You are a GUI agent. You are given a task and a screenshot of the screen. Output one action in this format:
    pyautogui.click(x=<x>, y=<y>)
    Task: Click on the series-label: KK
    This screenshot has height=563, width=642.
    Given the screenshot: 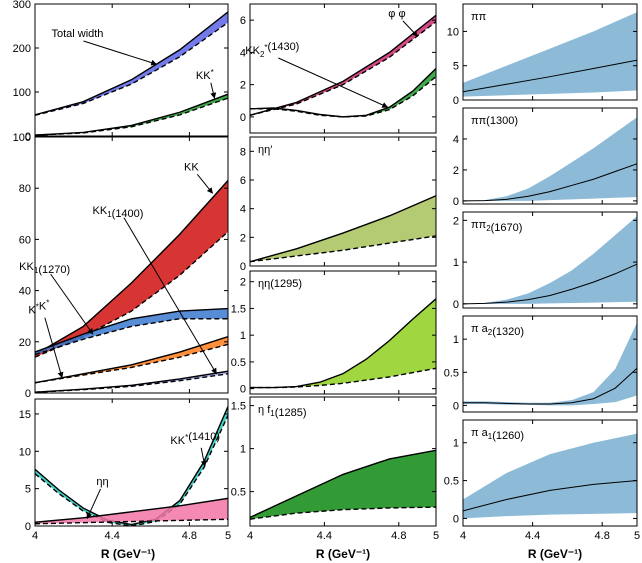 What is the action you would take?
    pyautogui.click(x=191, y=167)
    